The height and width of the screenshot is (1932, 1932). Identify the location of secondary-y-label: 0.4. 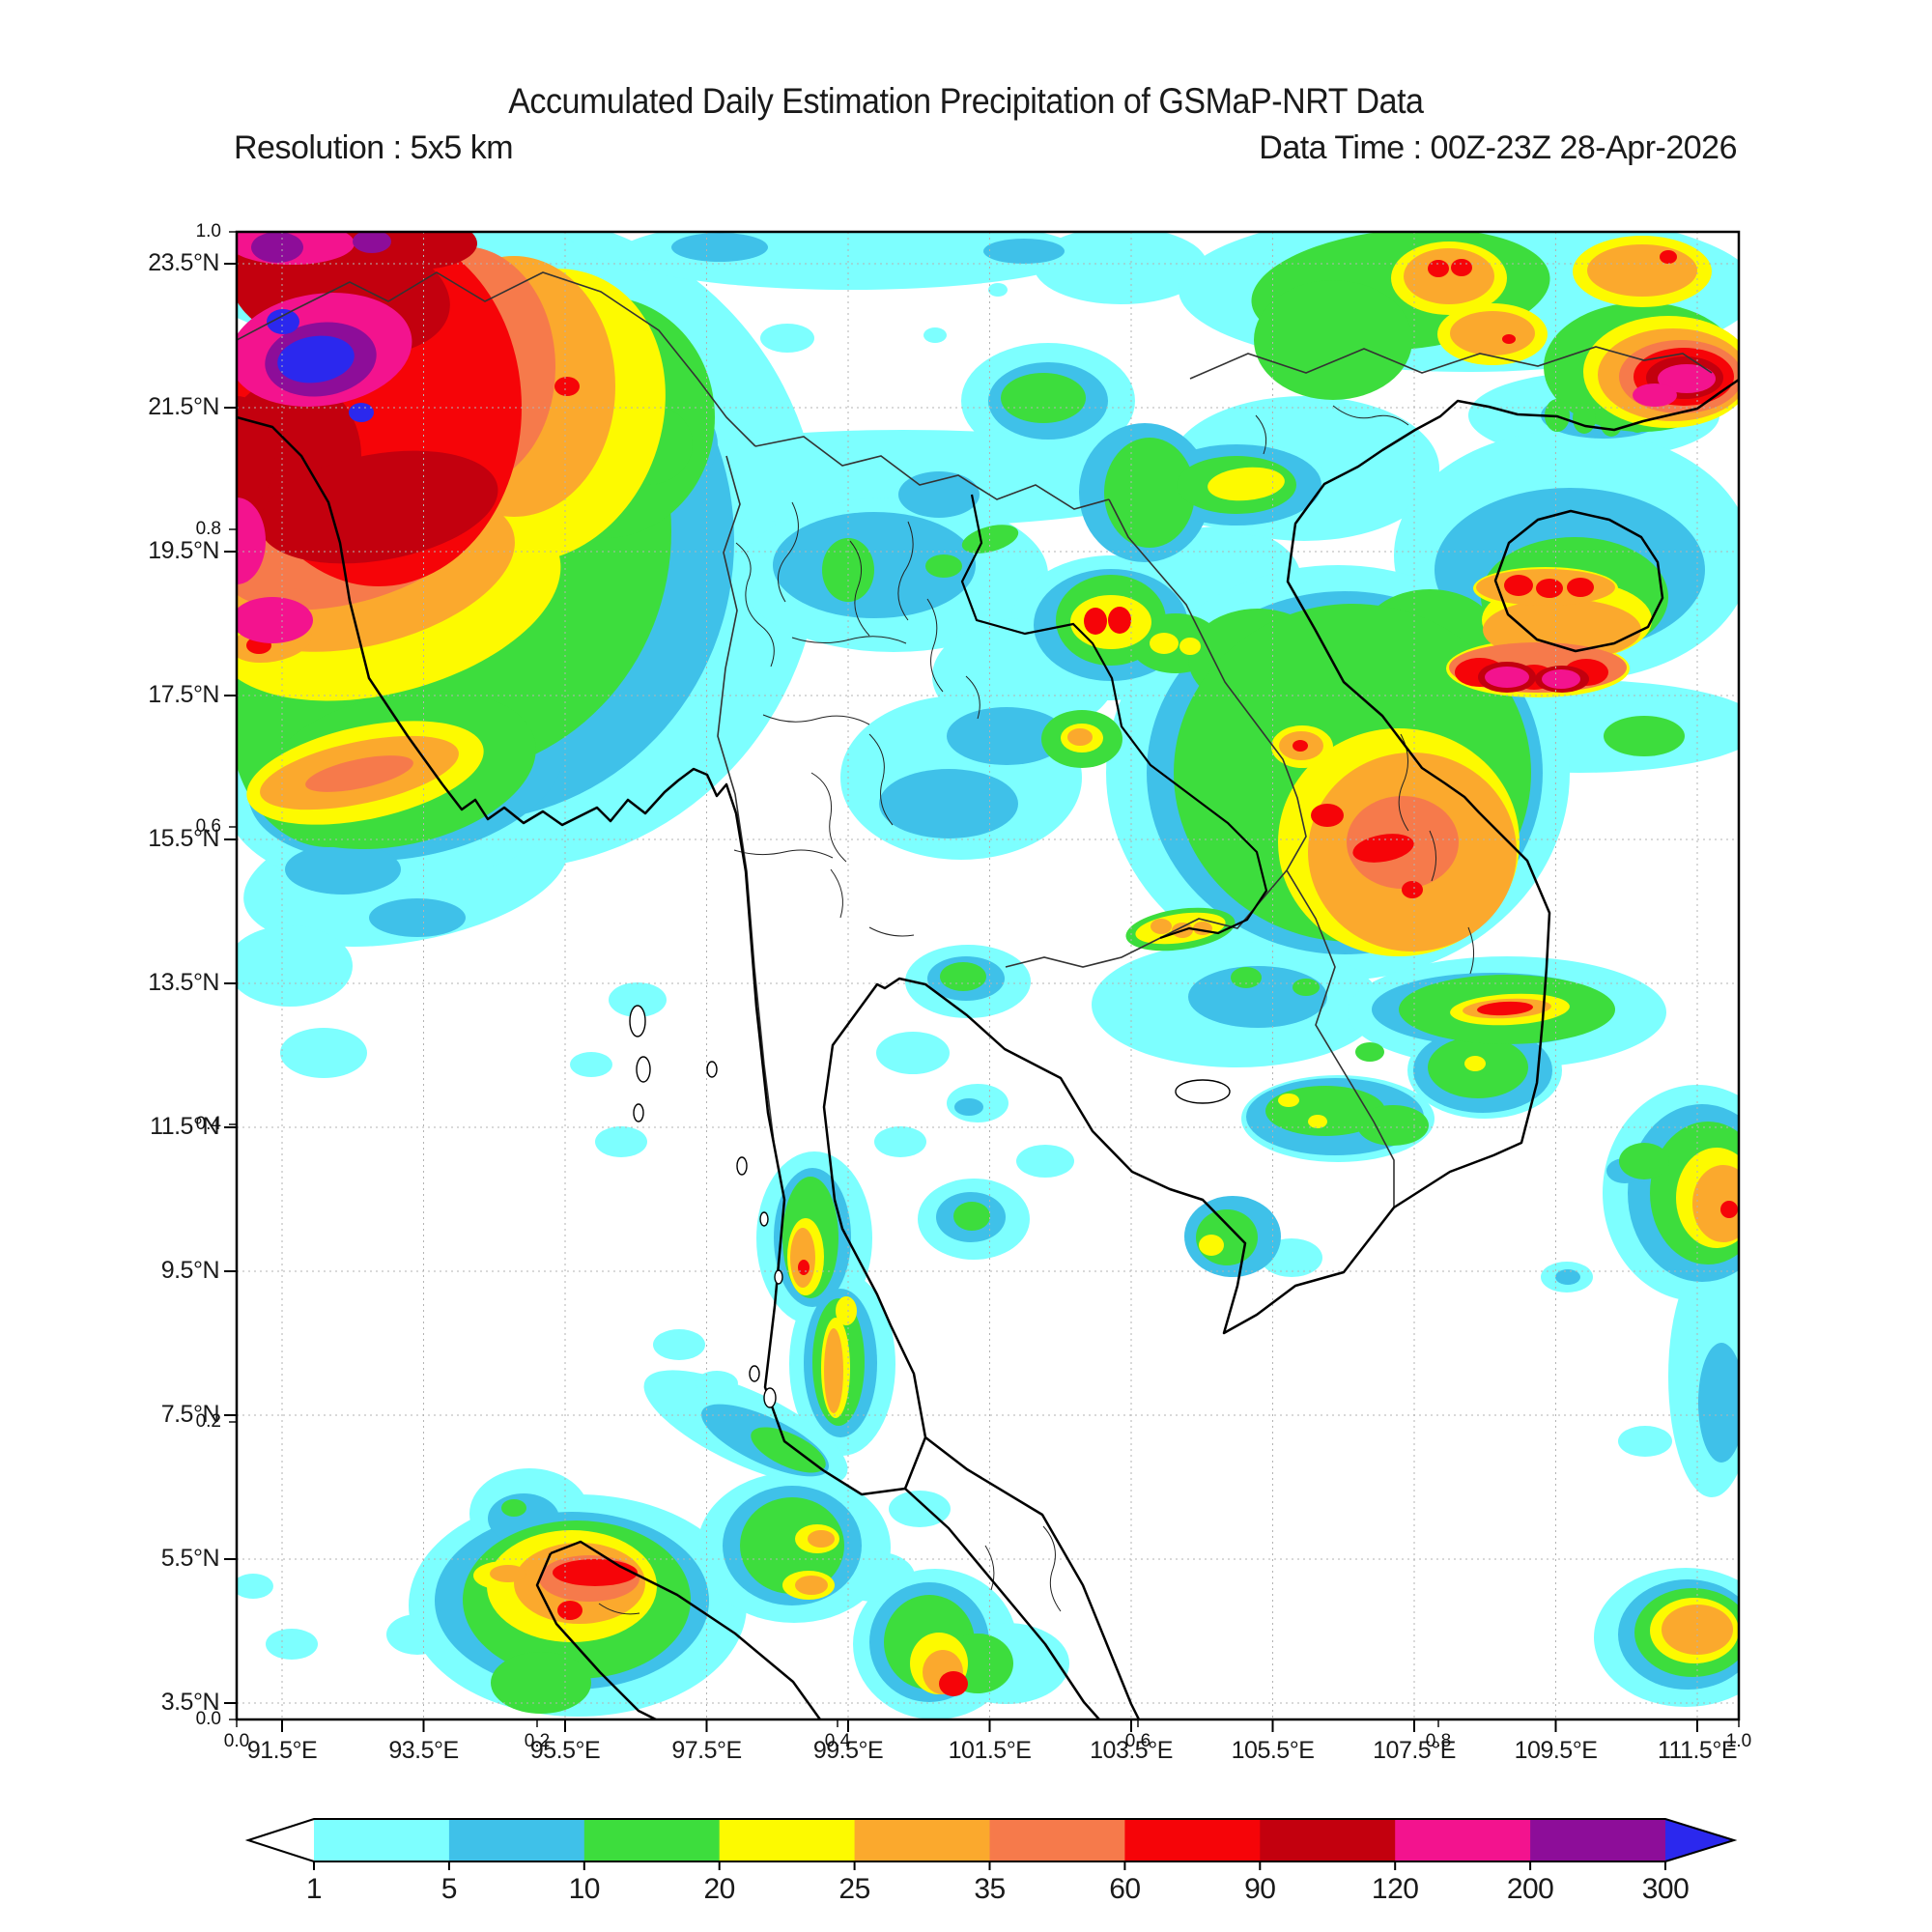
(208, 1124).